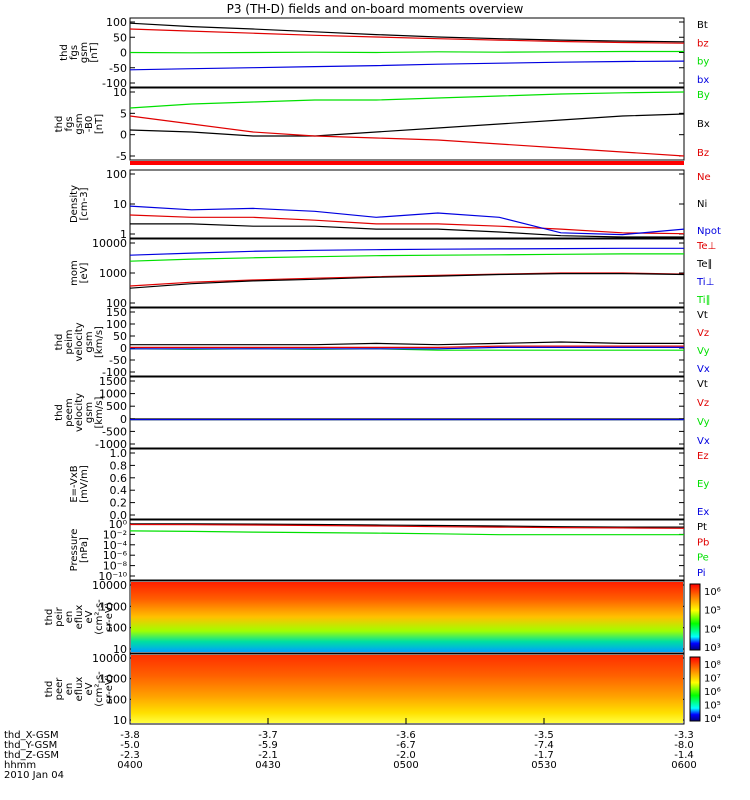 This screenshot has width=750, height=800. Describe the element at coordinates (395, 204) in the screenshot. I see `panel-3: 100 10 1 Density [cm-3] Ne Ni Npot` at that location.